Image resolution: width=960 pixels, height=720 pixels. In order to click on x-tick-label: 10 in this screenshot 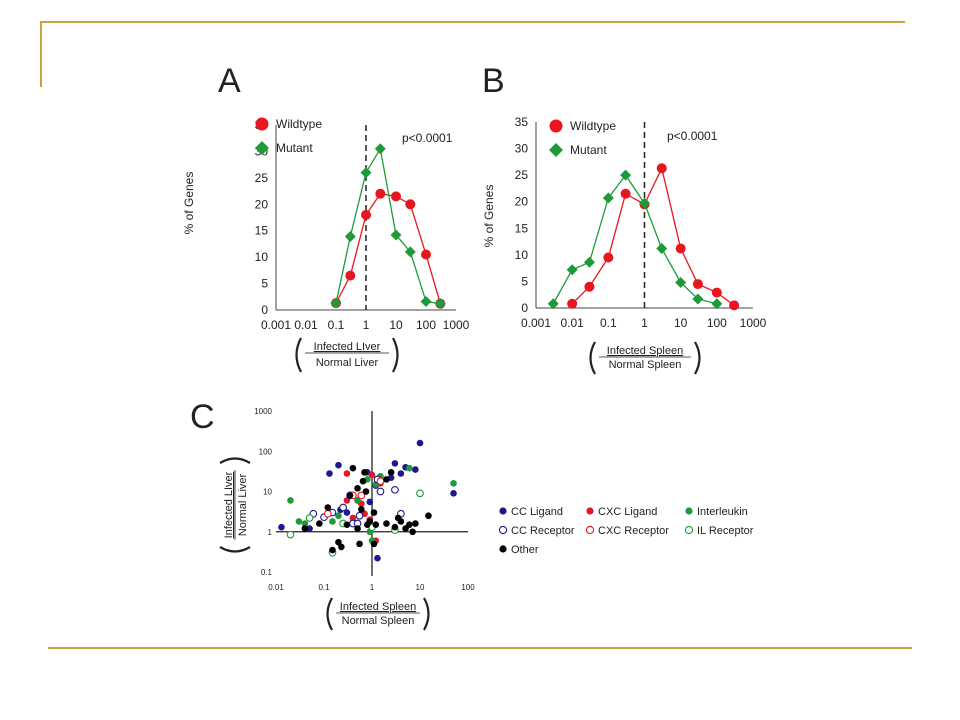, I will do `click(396, 325)`.